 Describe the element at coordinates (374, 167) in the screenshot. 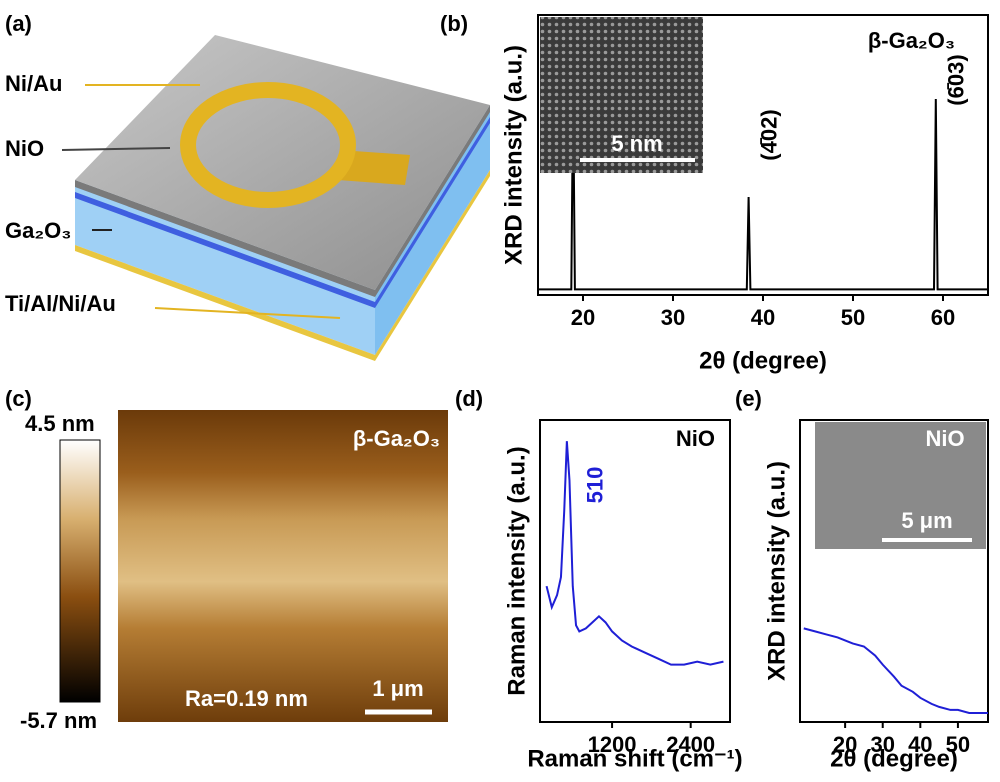

I see `contact-pad` at that location.